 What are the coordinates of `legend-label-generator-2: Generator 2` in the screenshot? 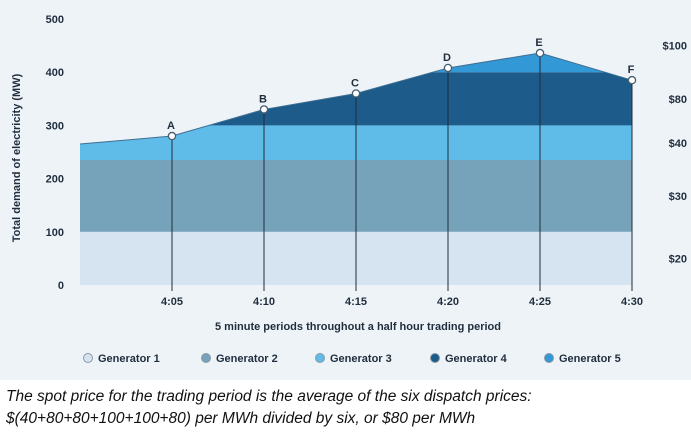 It's located at (247, 359).